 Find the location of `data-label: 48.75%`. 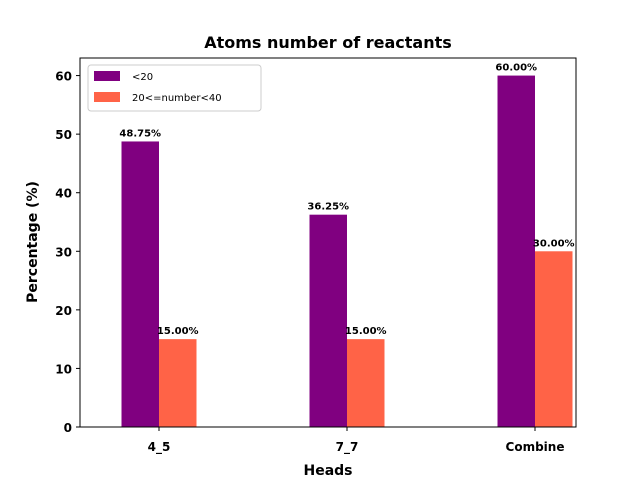

data-label: 48.75% is located at coordinates (140, 133).